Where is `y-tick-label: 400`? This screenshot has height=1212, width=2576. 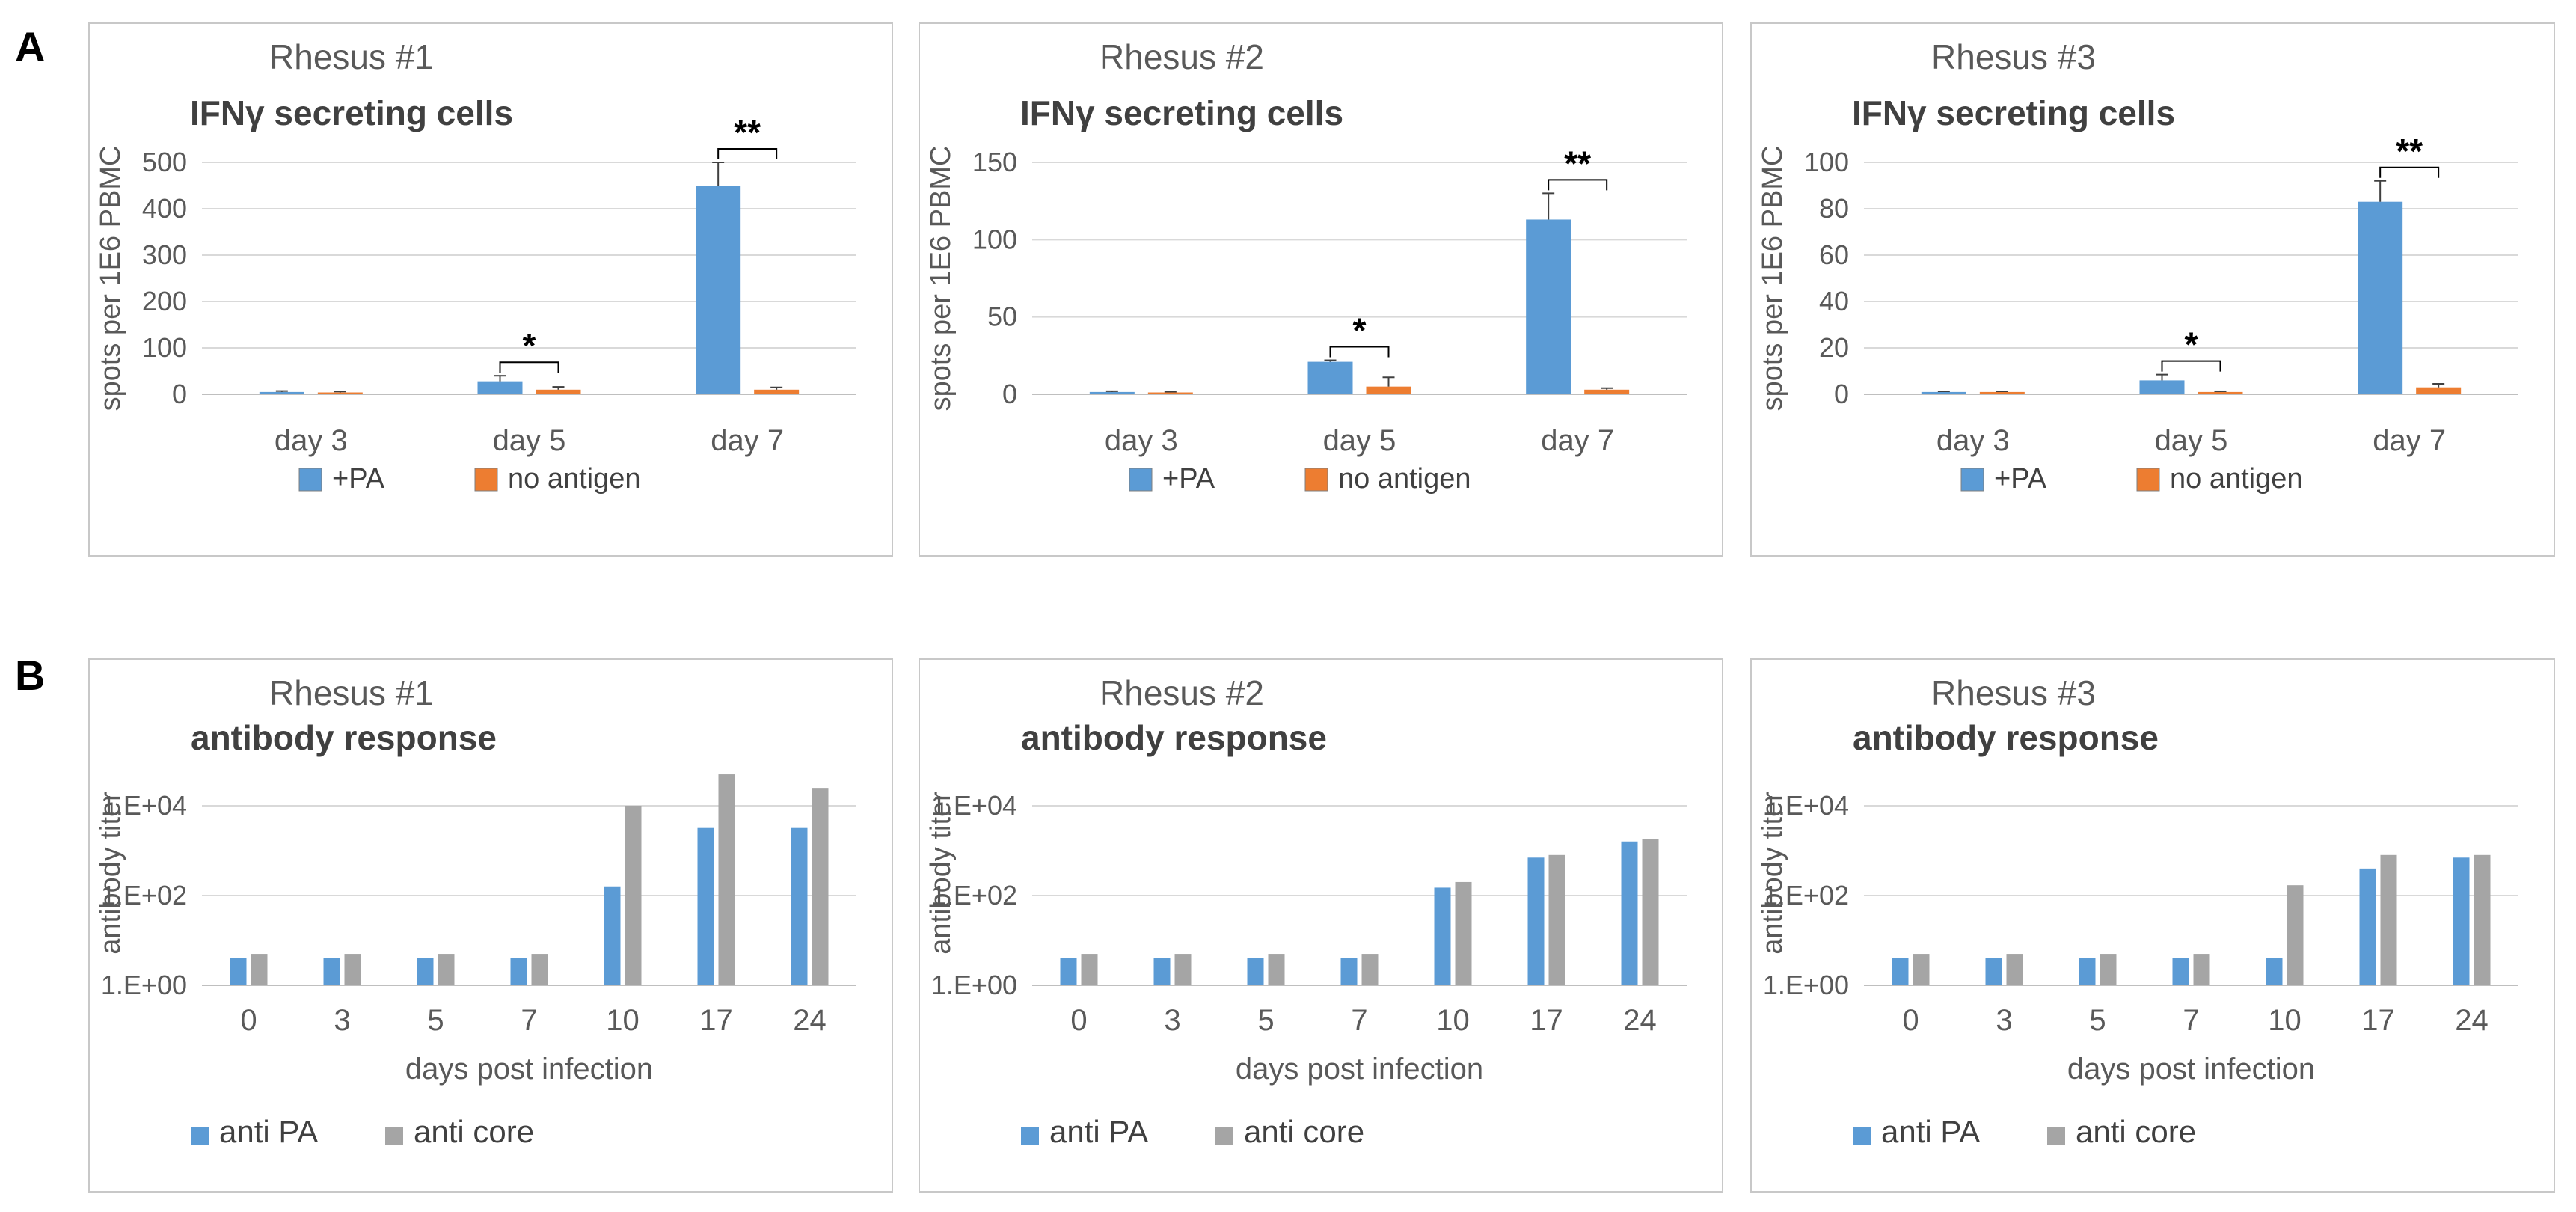
y-tick-label: 400 is located at coordinates (164, 209).